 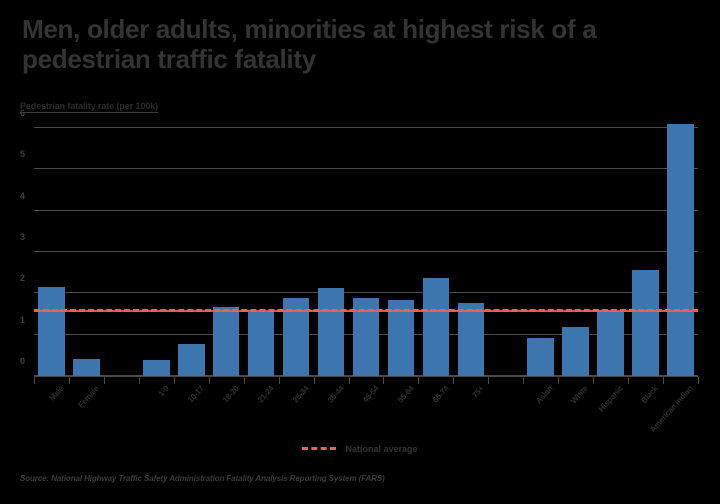 What do you see at coordinates (195, 394) in the screenshot?
I see `x-axis-label: 10-17` at bounding box center [195, 394].